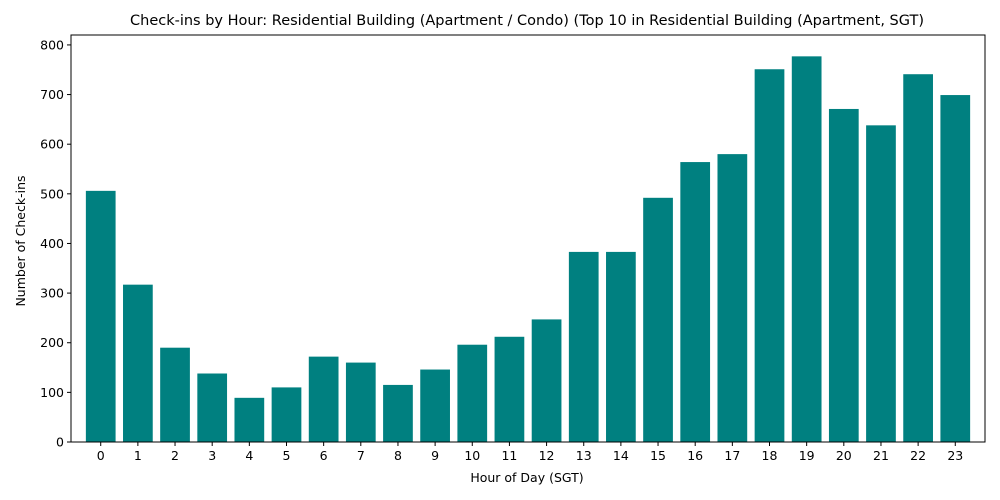 The image size is (1000, 500). I want to click on x-tick-label: 19, so click(807, 455).